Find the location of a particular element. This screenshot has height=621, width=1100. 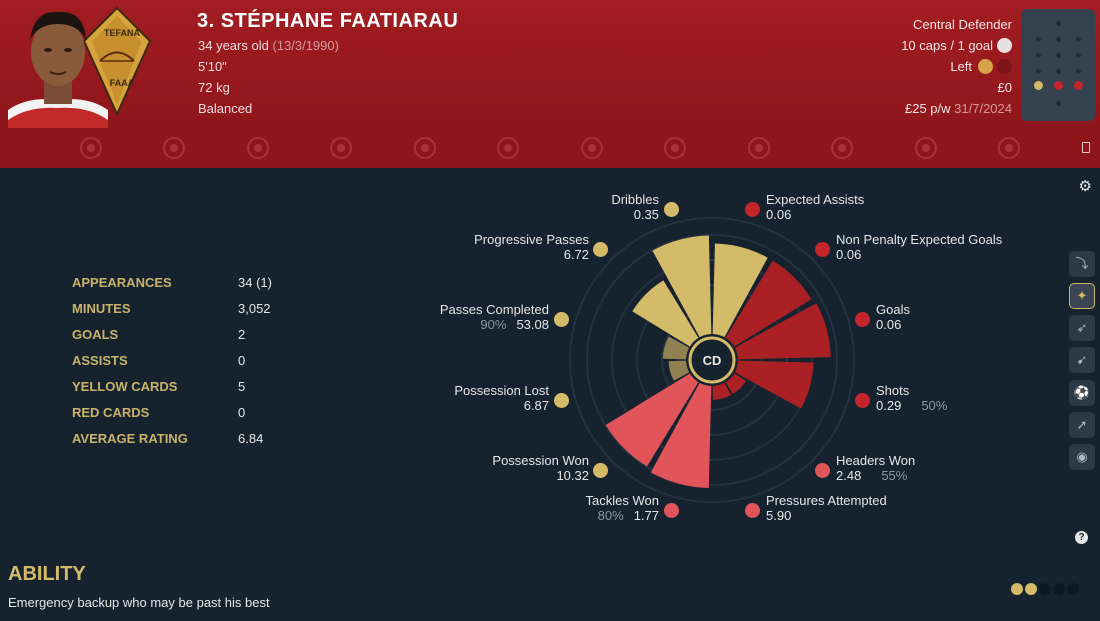

segment-value: 6.87 is located at coordinates (536, 405).